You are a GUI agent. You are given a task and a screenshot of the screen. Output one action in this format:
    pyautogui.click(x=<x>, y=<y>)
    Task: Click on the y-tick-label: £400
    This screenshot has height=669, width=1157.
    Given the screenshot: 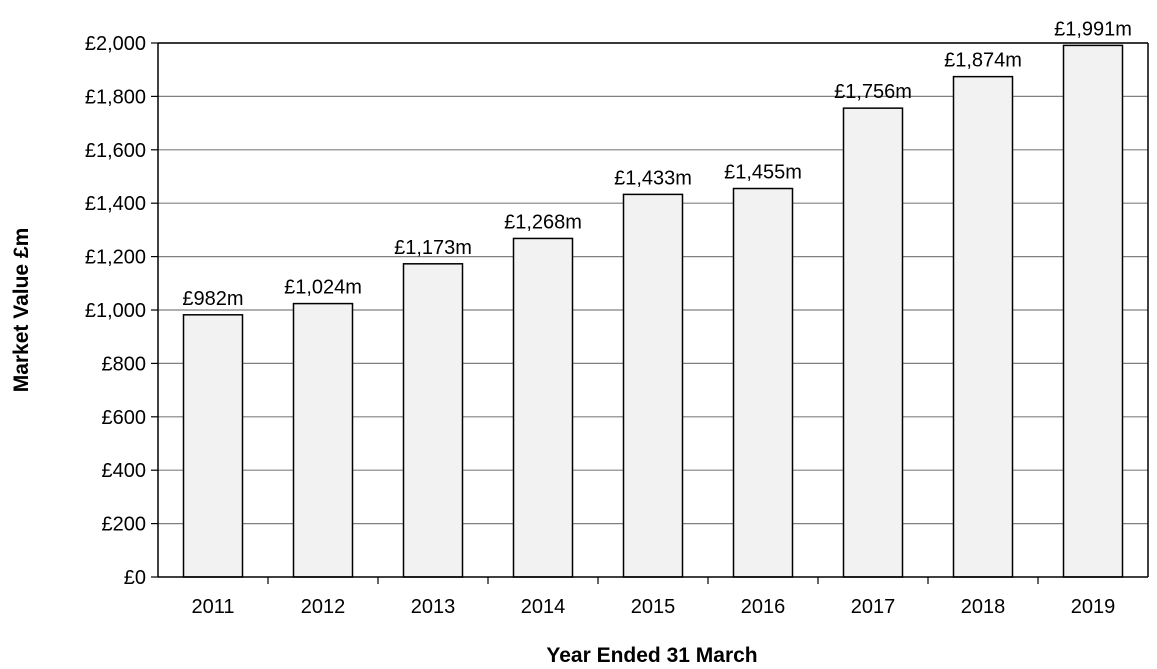 What is the action you would take?
    pyautogui.click(x=124, y=471)
    